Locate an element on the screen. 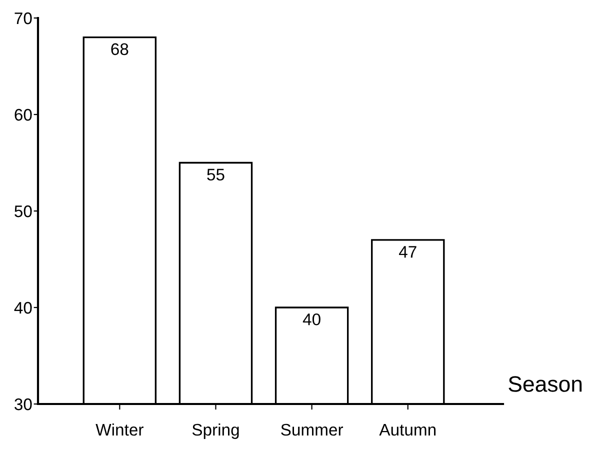 This screenshot has width=599, height=452. x-tick-label: Autumn is located at coordinates (407, 430).